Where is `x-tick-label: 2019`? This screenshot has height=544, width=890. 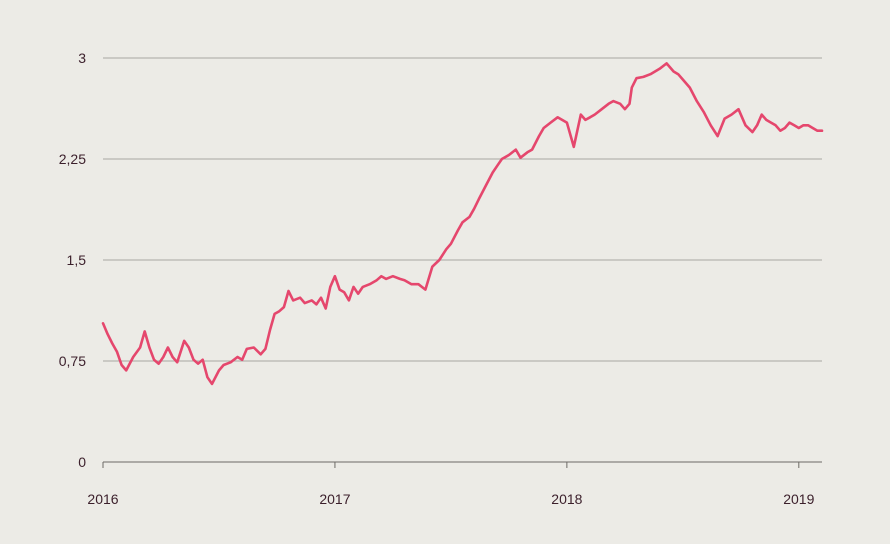 x-tick-label: 2019 is located at coordinates (798, 499).